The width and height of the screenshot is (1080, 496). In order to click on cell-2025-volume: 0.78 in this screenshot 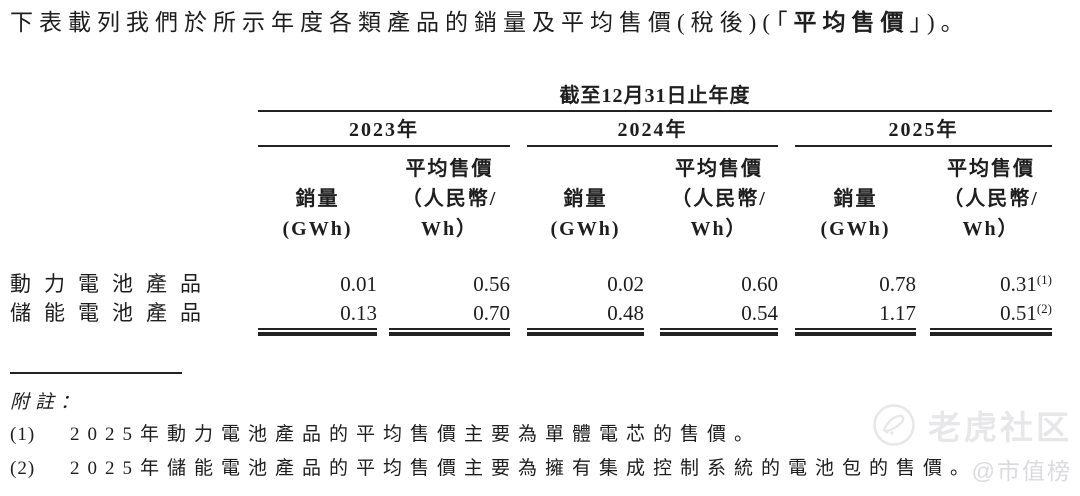, I will do `click(897, 284)`.